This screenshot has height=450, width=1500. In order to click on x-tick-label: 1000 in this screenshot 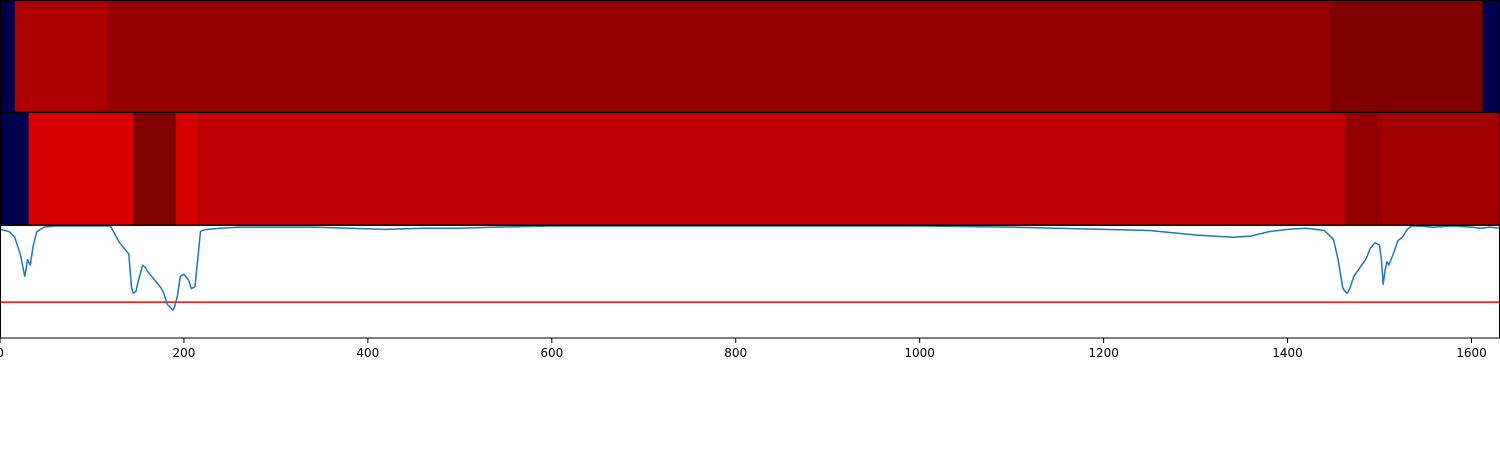, I will do `click(919, 353)`.